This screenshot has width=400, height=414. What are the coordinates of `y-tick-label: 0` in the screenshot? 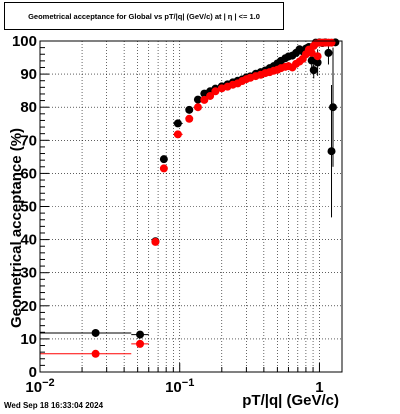 It's located at (33, 372).